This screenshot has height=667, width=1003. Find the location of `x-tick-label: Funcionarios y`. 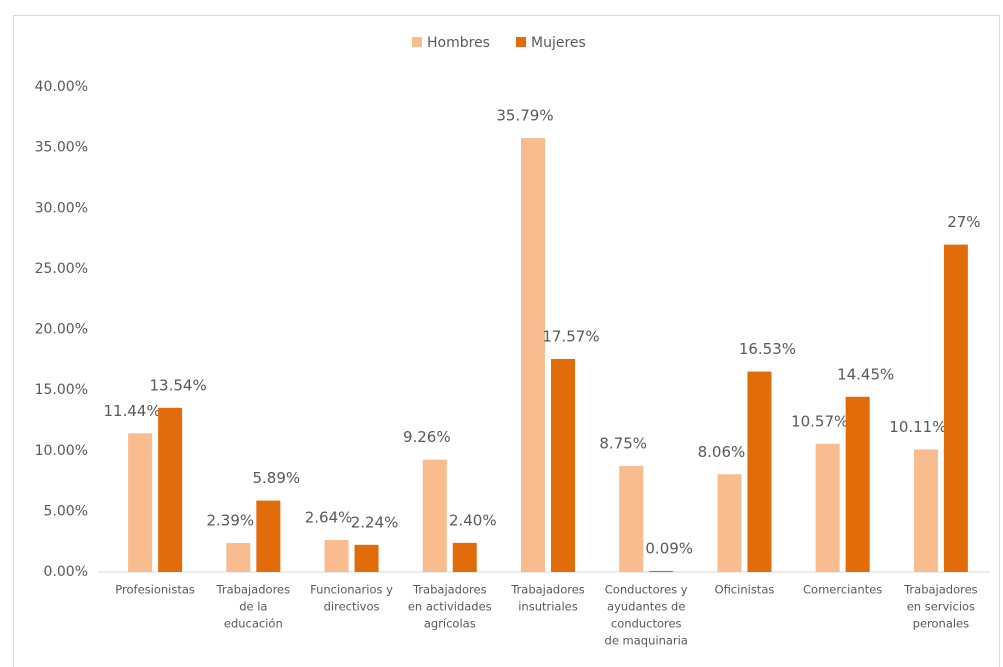

x-tick-label: Funcionarios y is located at coordinates (351, 590).